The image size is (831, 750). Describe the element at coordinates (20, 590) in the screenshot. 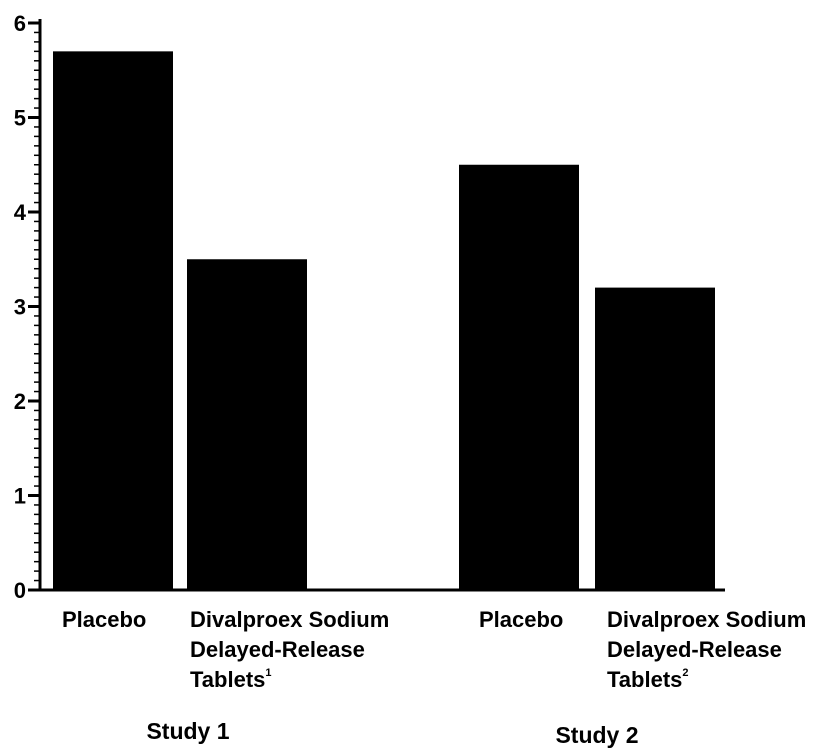

I see `y-tick-label: 0` at that location.